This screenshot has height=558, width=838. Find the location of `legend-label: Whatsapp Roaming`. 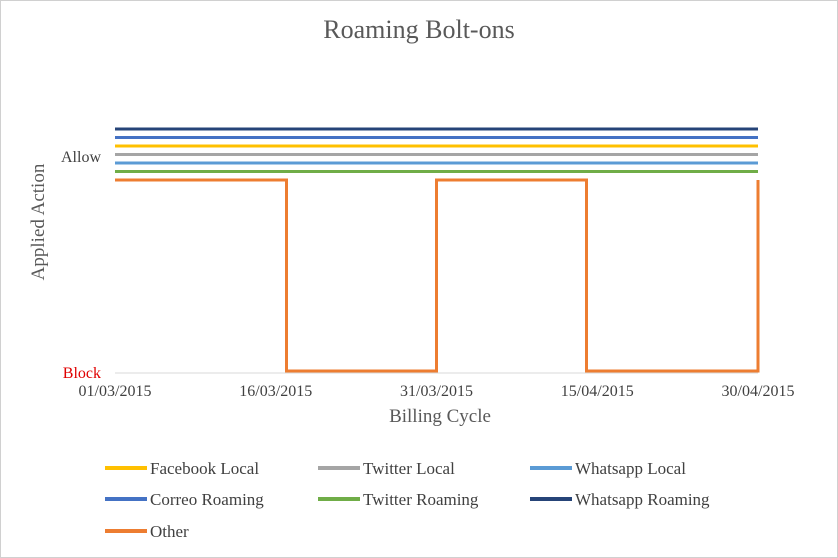

legend-label: Whatsapp Roaming is located at coordinates (642, 499).